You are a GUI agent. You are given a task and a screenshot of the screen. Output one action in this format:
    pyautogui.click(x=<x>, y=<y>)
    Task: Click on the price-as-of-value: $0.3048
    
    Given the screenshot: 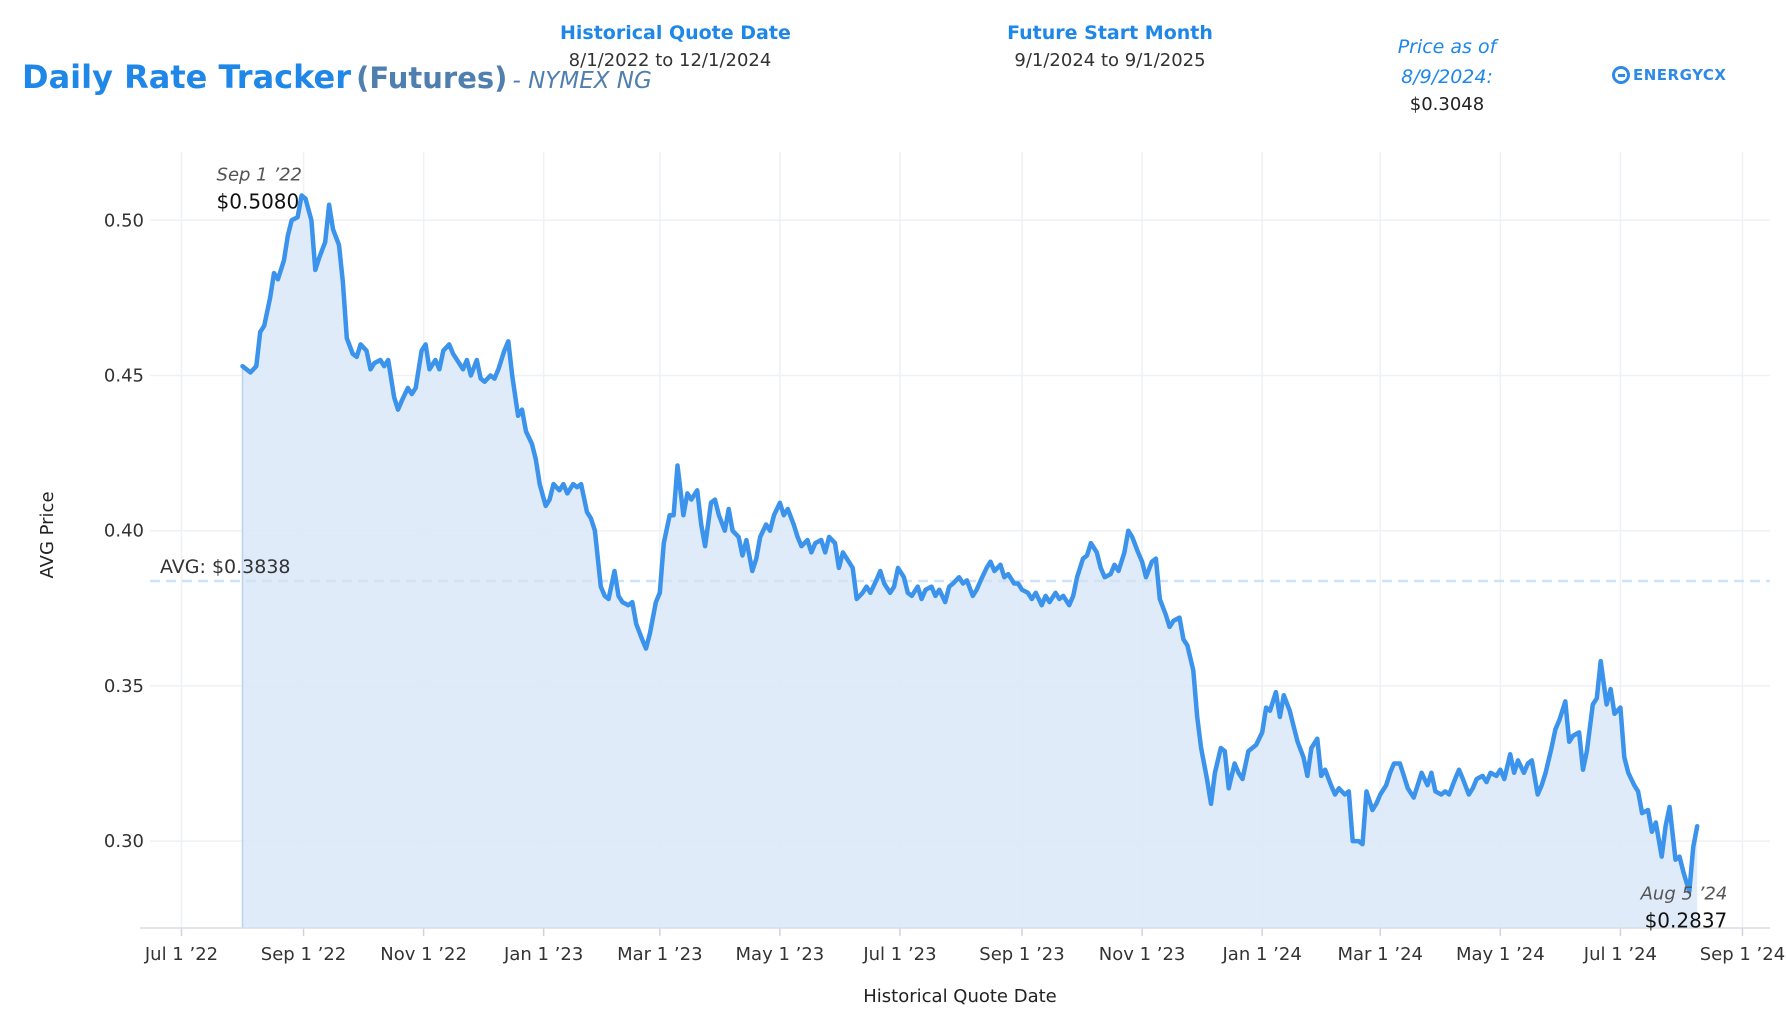 What is the action you would take?
    pyautogui.click(x=1447, y=104)
    